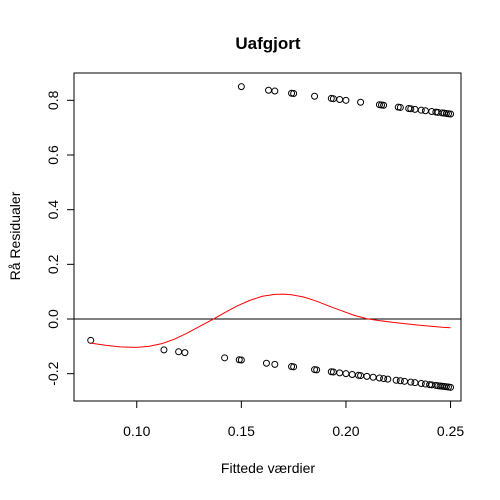 The height and width of the screenshot is (500, 500). Describe the element at coordinates (53, 210) in the screenshot. I see `y-tick-label: 0.4` at that location.